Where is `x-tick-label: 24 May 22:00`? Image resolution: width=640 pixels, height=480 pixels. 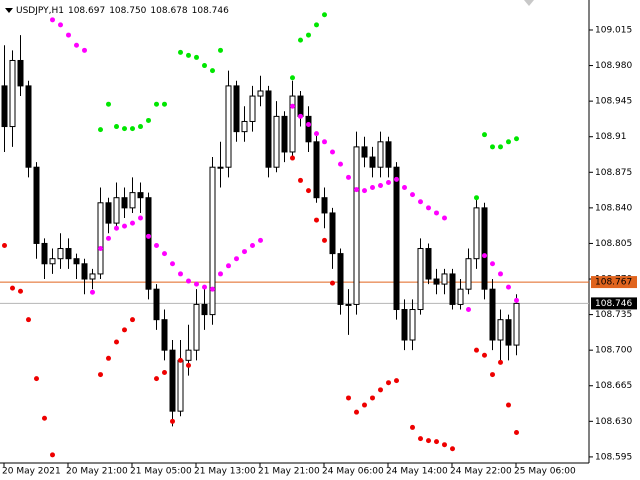 x-tick-label: 24 May 22:00 is located at coordinates (481, 472).